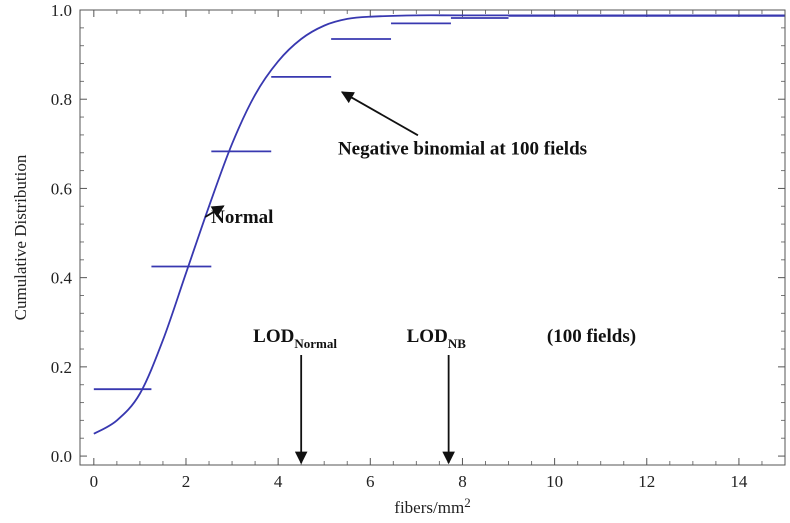 The height and width of the screenshot is (523, 790). What do you see at coordinates (419, 481) in the screenshot?
I see `x-tick-labels: 0 2 4 6 8 10 12 14` at bounding box center [419, 481].